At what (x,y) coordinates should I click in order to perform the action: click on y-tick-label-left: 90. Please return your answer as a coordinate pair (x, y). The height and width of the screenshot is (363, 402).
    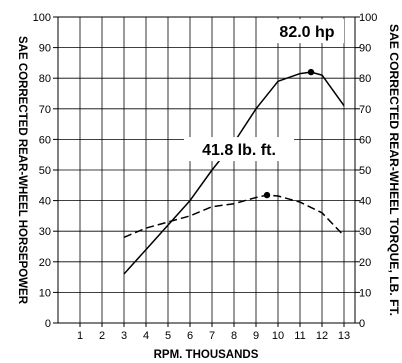
    Looking at the image, I should click on (45, 49).